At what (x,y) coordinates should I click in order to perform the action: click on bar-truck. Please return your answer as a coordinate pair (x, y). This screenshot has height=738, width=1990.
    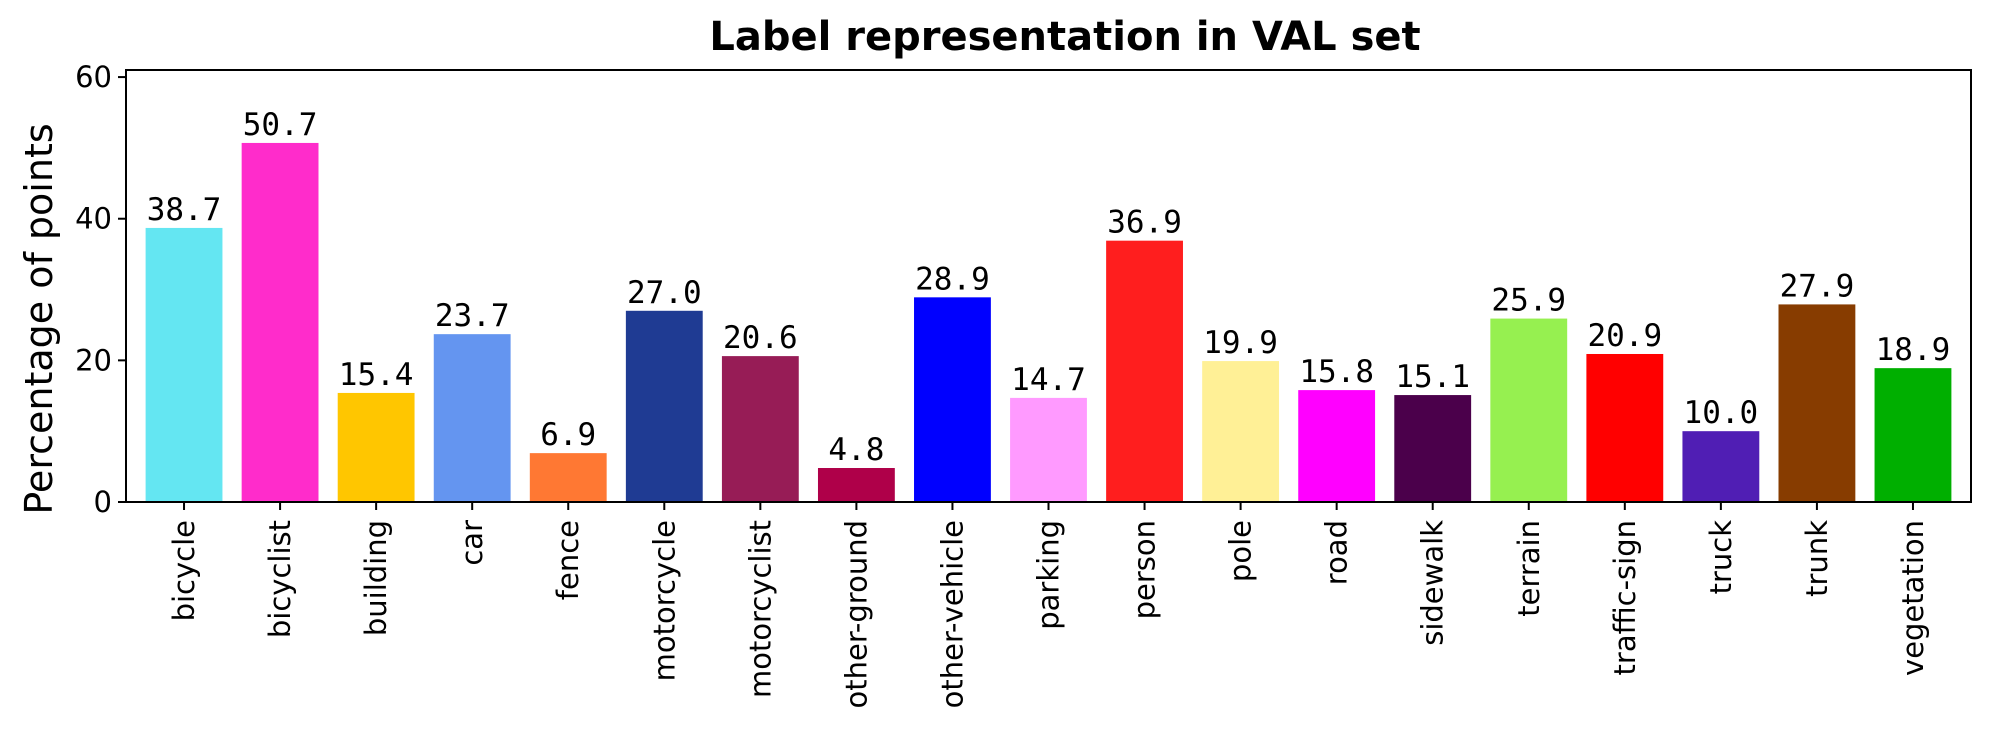
    Looking at the image, I should click on (1721, 466).